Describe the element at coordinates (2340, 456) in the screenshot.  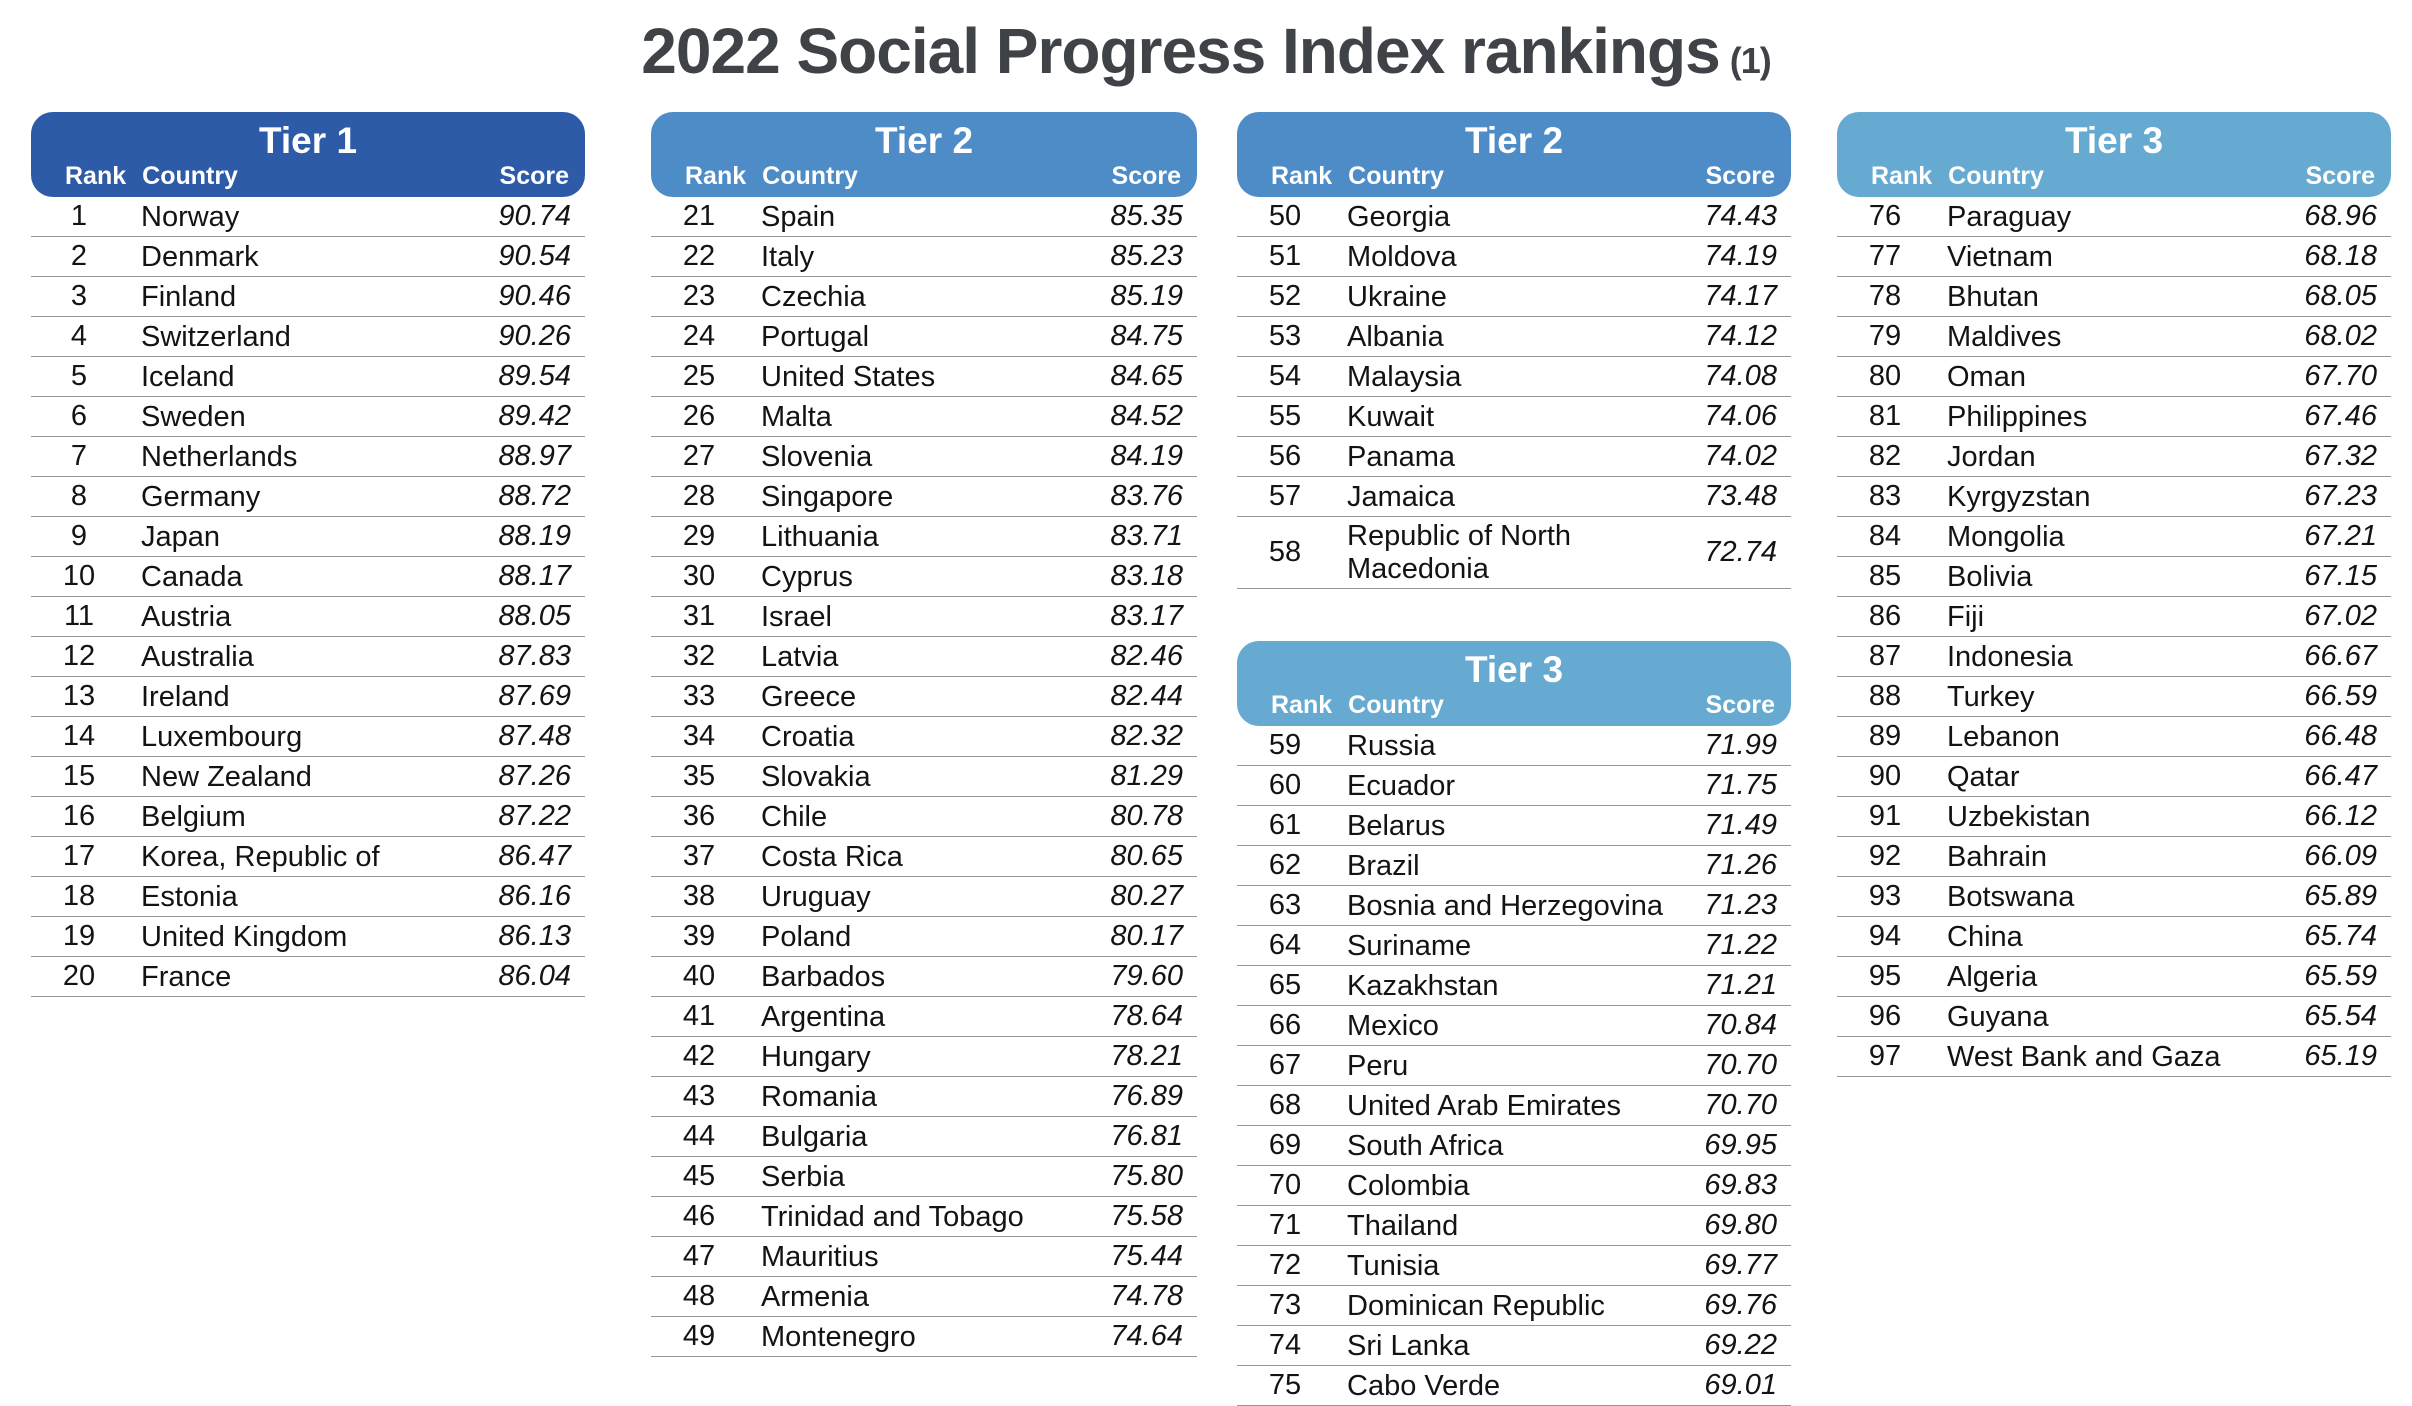
I see `score-cell: 67.32` at that location.